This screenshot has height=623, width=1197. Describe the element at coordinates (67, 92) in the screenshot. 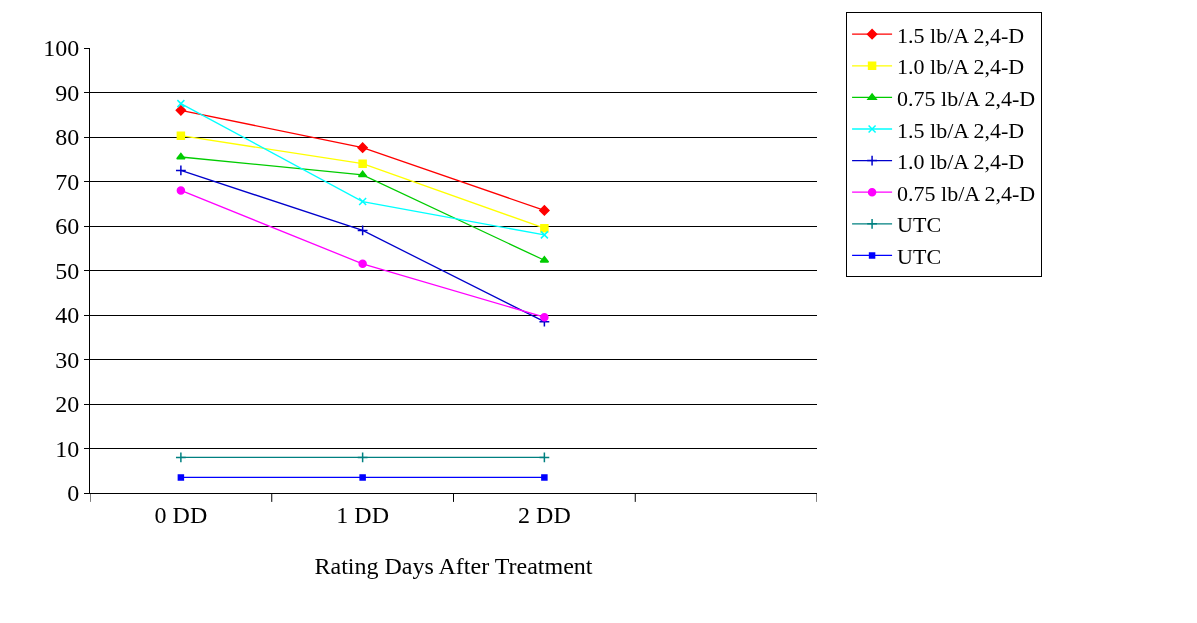

I see `y-tick-label: 90` at that location.